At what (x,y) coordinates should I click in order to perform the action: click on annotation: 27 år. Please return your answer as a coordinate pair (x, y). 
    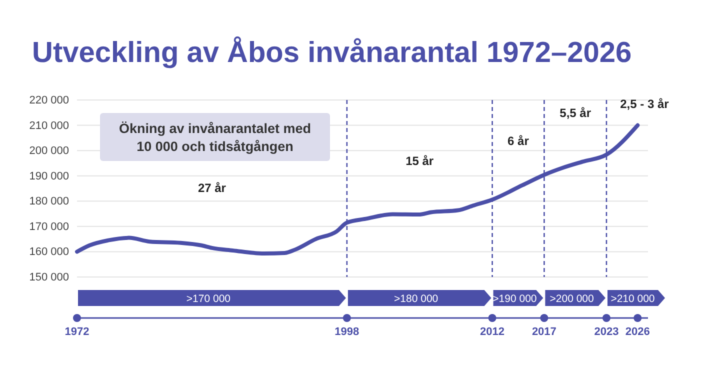
    Looking at the image, I should click on (212, 188).